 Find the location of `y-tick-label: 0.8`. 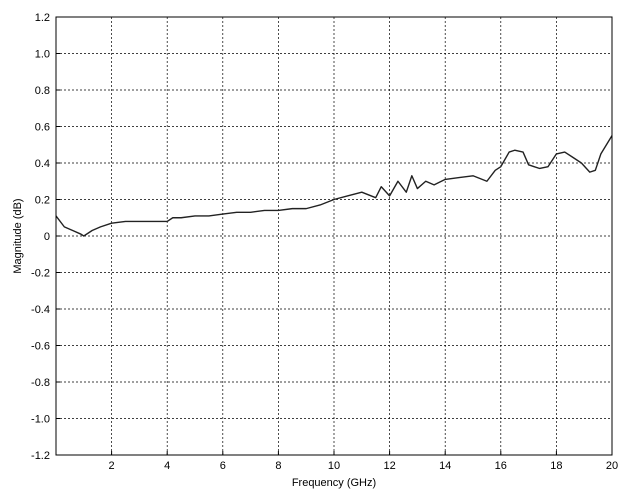

y-tick-label: 0.8 is located at coordinates (42, 91).